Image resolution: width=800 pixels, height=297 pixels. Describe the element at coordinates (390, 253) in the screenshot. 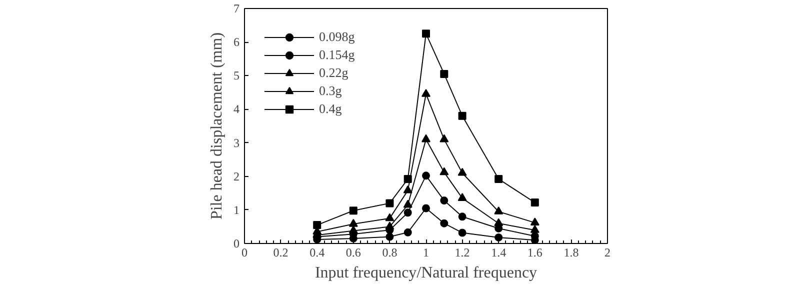

I see `x-tick-label: 0.8` at that location.